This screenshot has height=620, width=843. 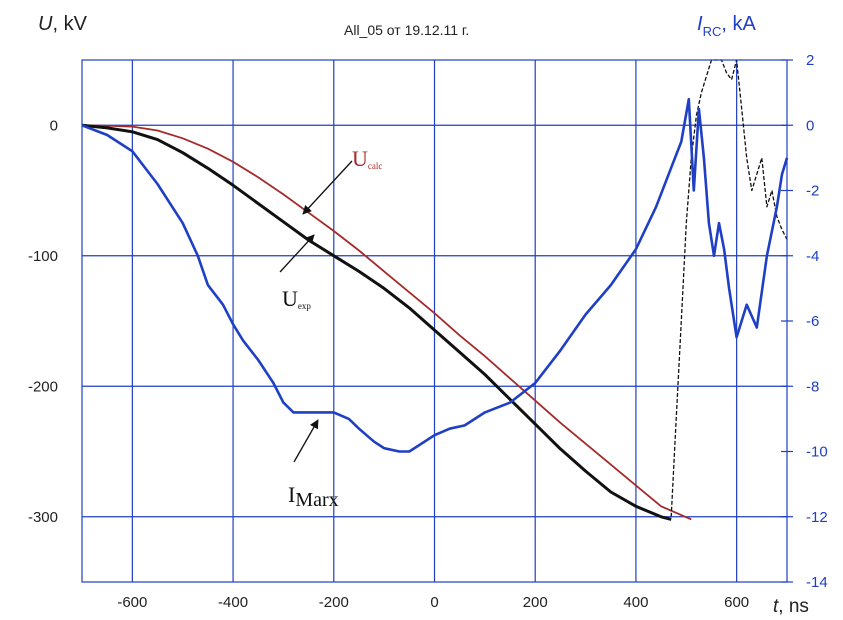 I want to click on chart-title: All_05 от 19.12.11 г., so click(x=406, y=30).